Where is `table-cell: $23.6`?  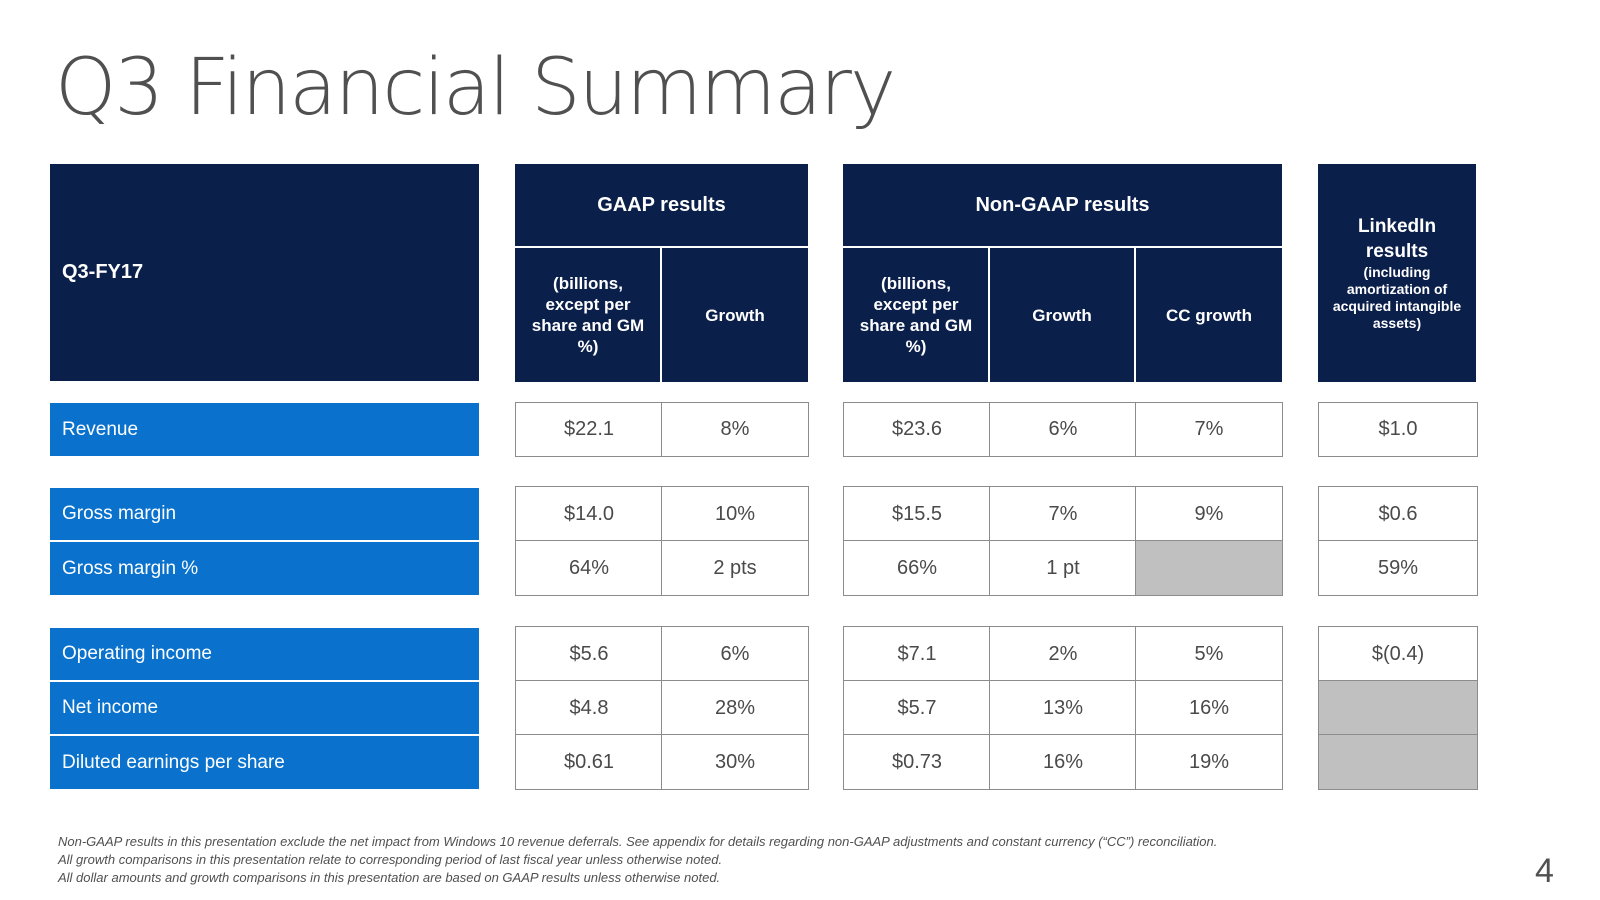
table-cell: $23.6 is located at coordinates (917, 429).